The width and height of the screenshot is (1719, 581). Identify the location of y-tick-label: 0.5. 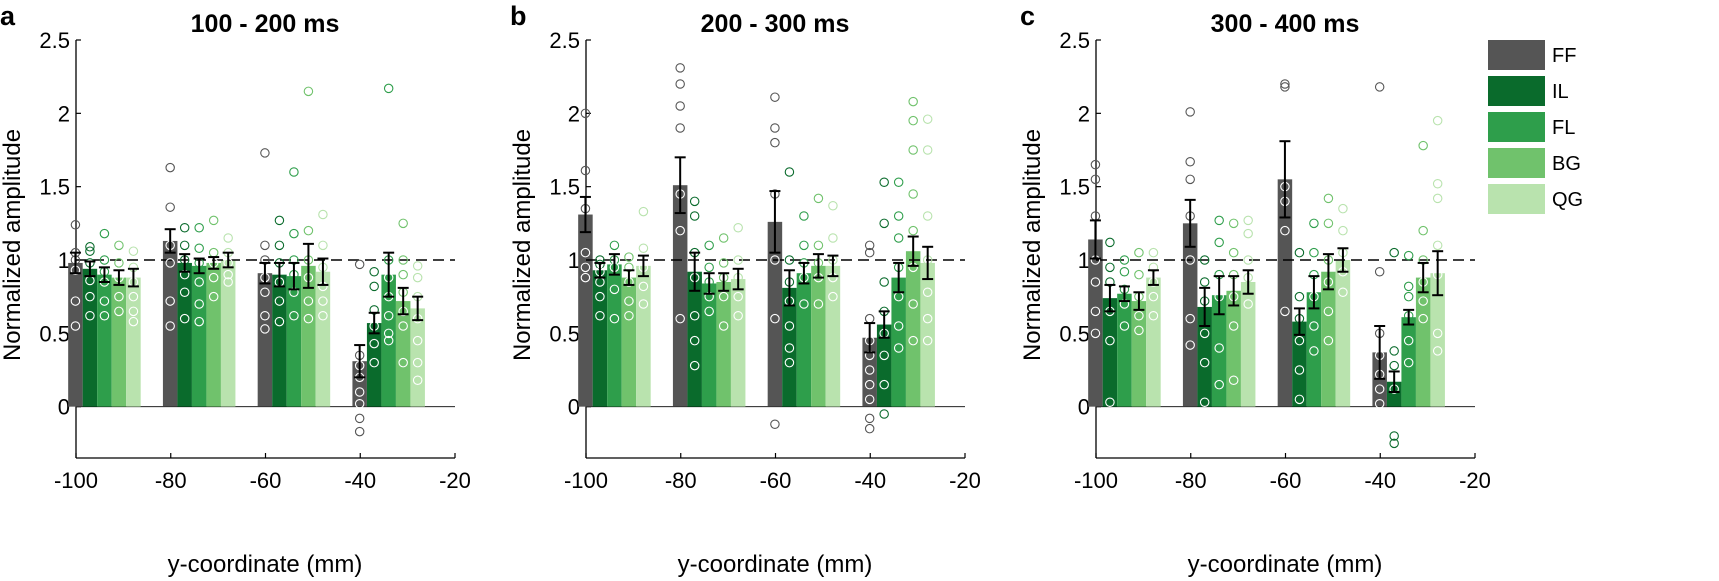
(564, 333).